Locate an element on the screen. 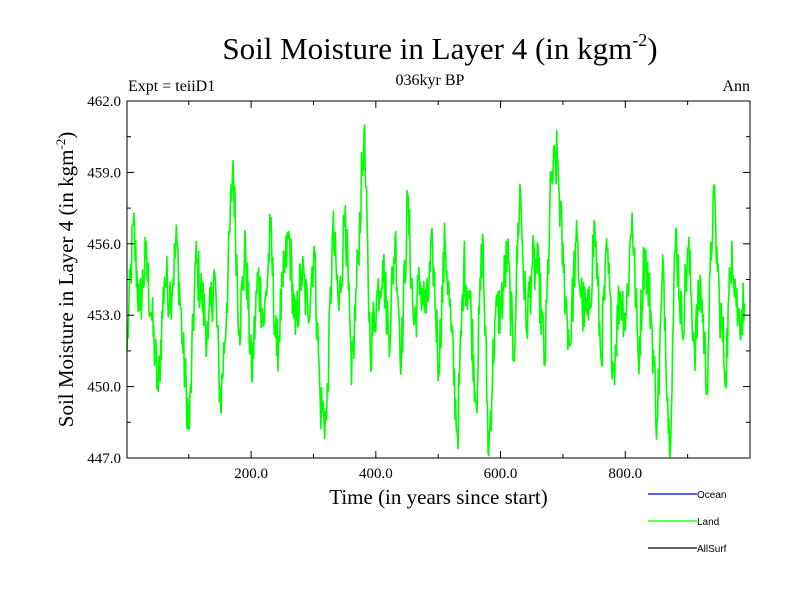  chart-title: Soil Moisture in Layer 4 (in kgm-2) is located at coordinates (440, 48).